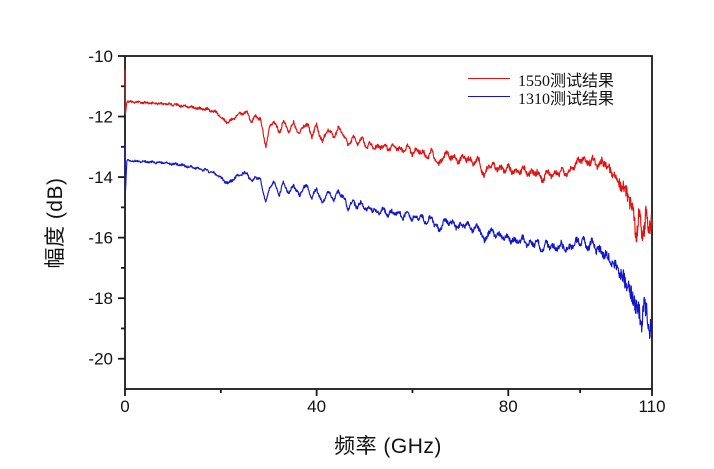 The image size is (714, 469). I want to click on y-tick-label: -20, so click(100, 359).